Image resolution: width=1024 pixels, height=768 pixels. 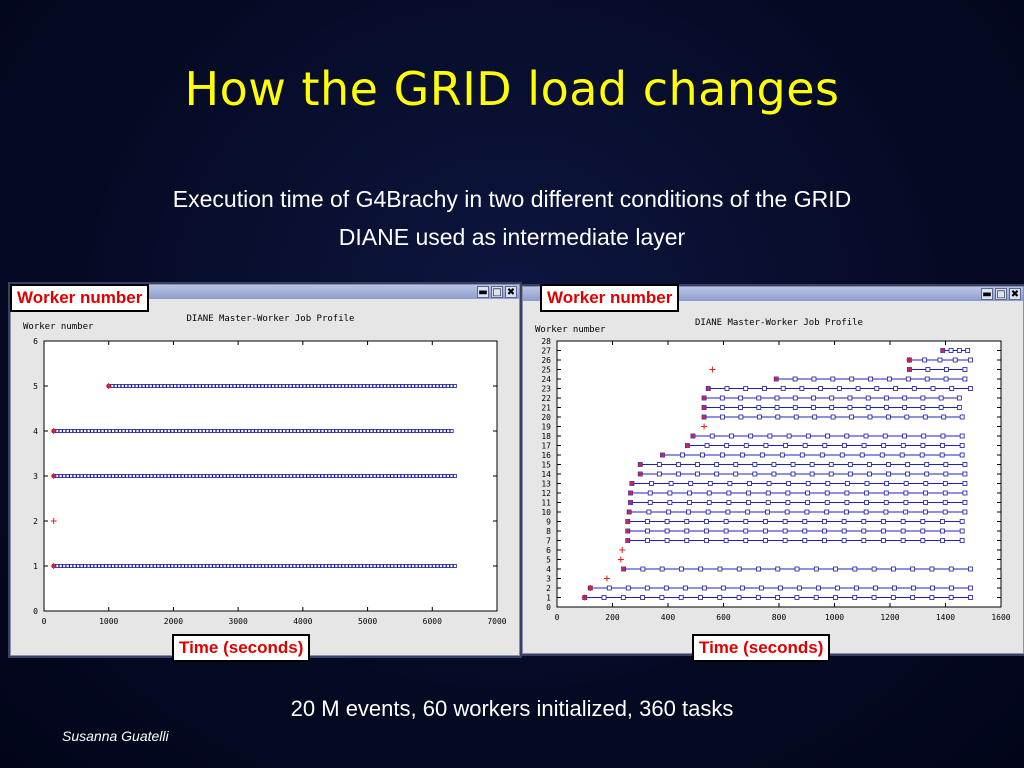 I want to click on worker-start-marker, so click(x=584, y=597).